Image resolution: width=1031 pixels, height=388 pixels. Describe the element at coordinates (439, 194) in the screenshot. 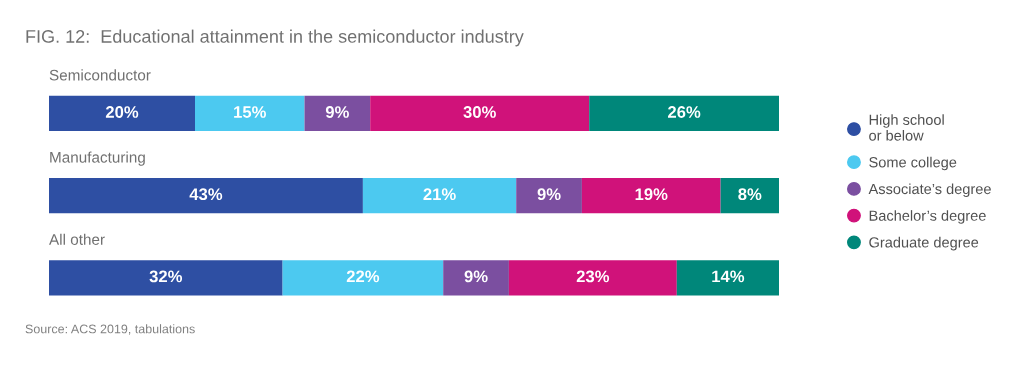

I see `data-label: 21%` at that location.